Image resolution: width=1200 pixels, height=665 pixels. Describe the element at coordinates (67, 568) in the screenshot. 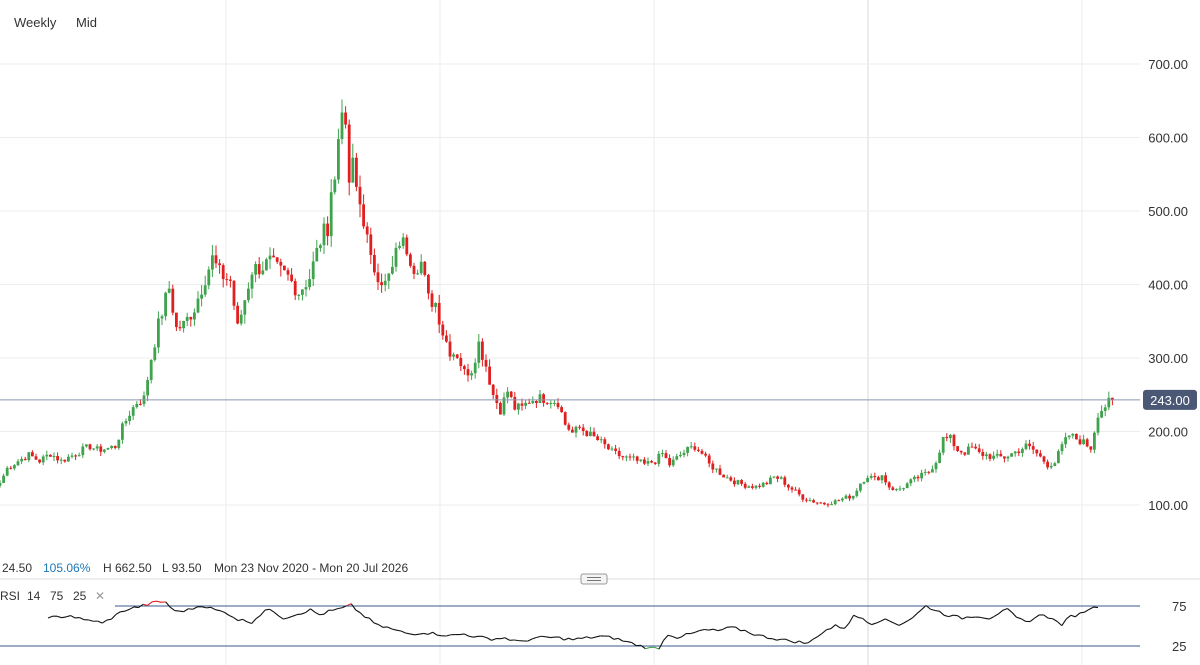

I see `stats-change-pct: 105.06%` at that location.